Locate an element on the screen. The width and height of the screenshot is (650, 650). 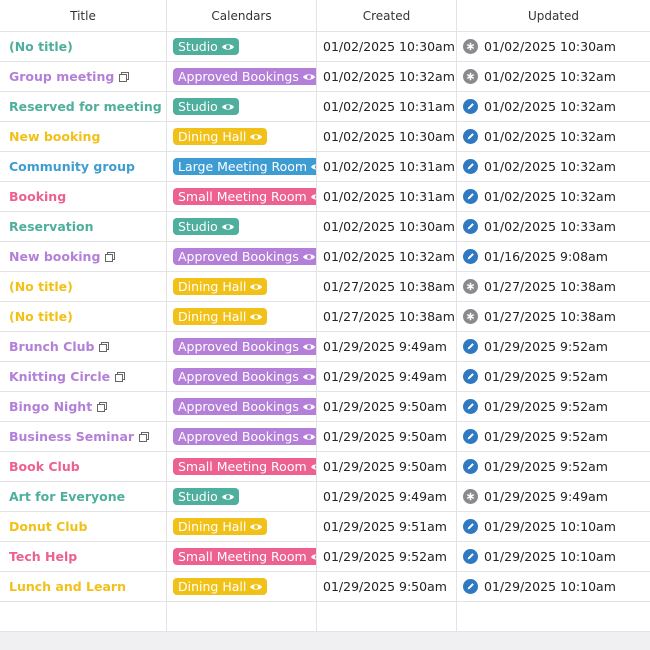
header: Title is located at coordinates (83, 15).